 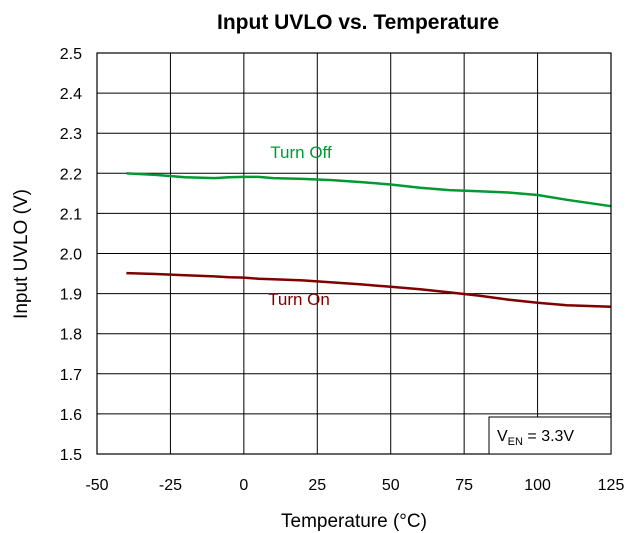 What do you see at coordinates (537, 485) in the screenshot?
I see `x-tick-label: 100` at bounding box center [537, 485].